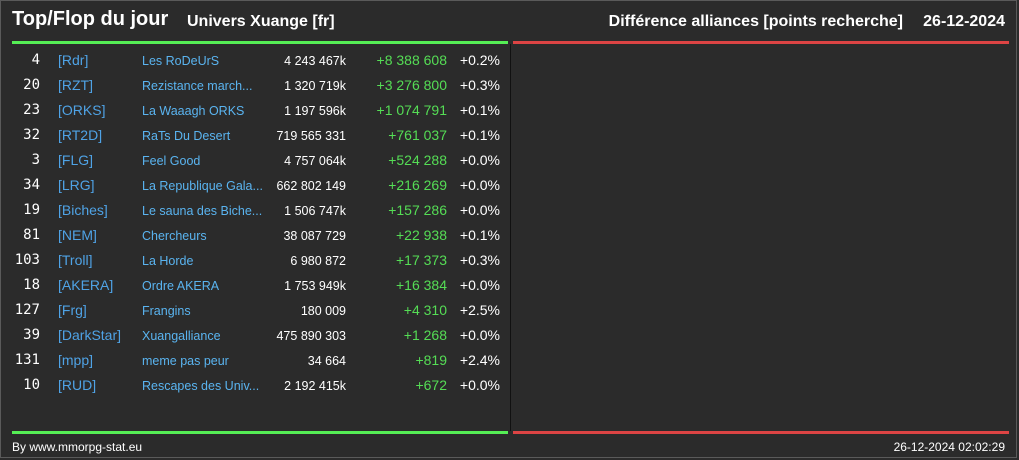 This screenshot has height=460, width=1019. Describe the element at coordinates (255, 311) in the screenshot. I see `alliance-row: 127 [Frg] Frangins 180 009 +4 310 +2.5%` at that location.